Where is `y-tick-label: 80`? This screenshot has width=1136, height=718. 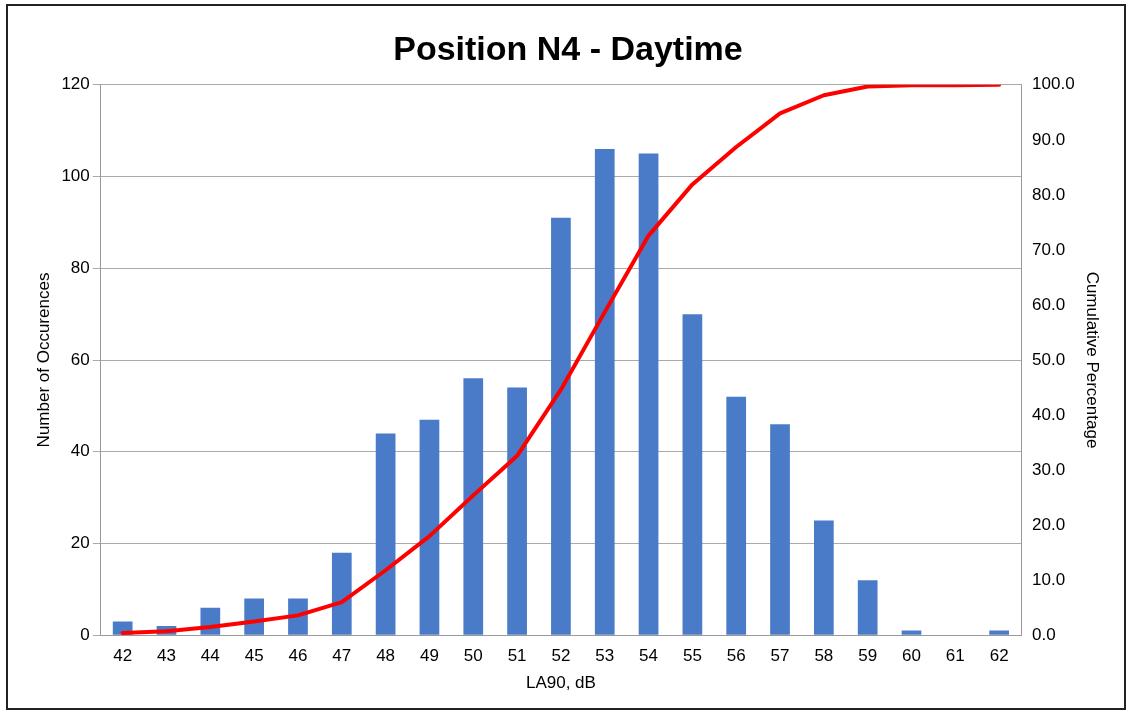 y-tick-label: 80 is located at coordinates (80, 267).